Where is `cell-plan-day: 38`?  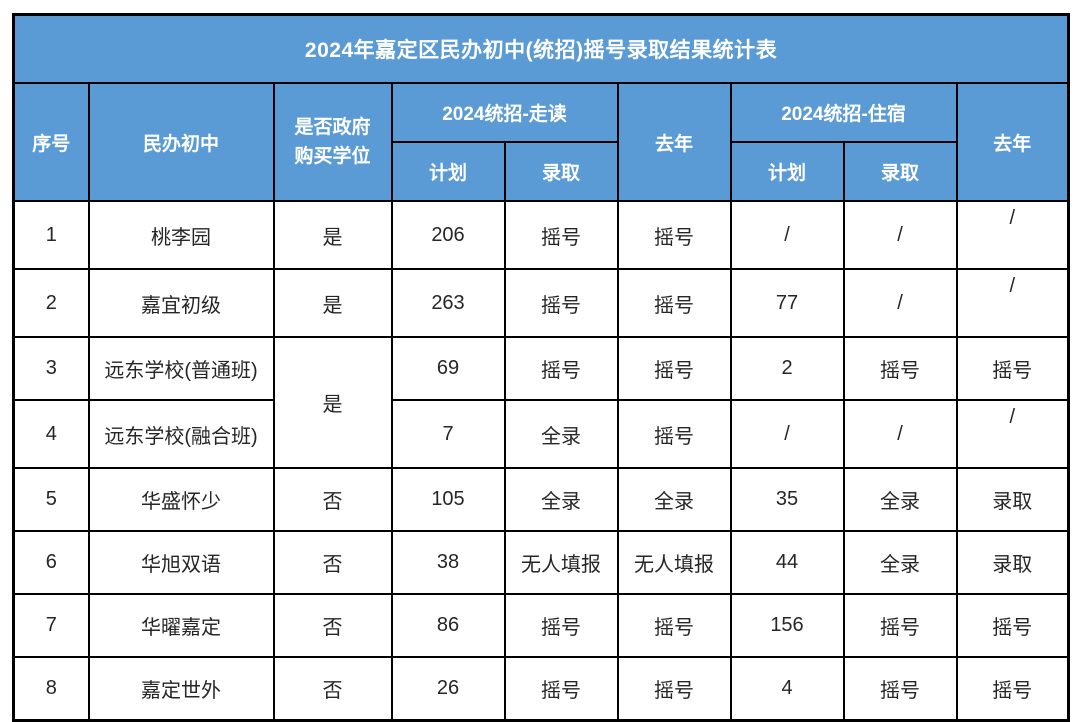
cell-plan-day: 38 is located at coordinates (448, 562).